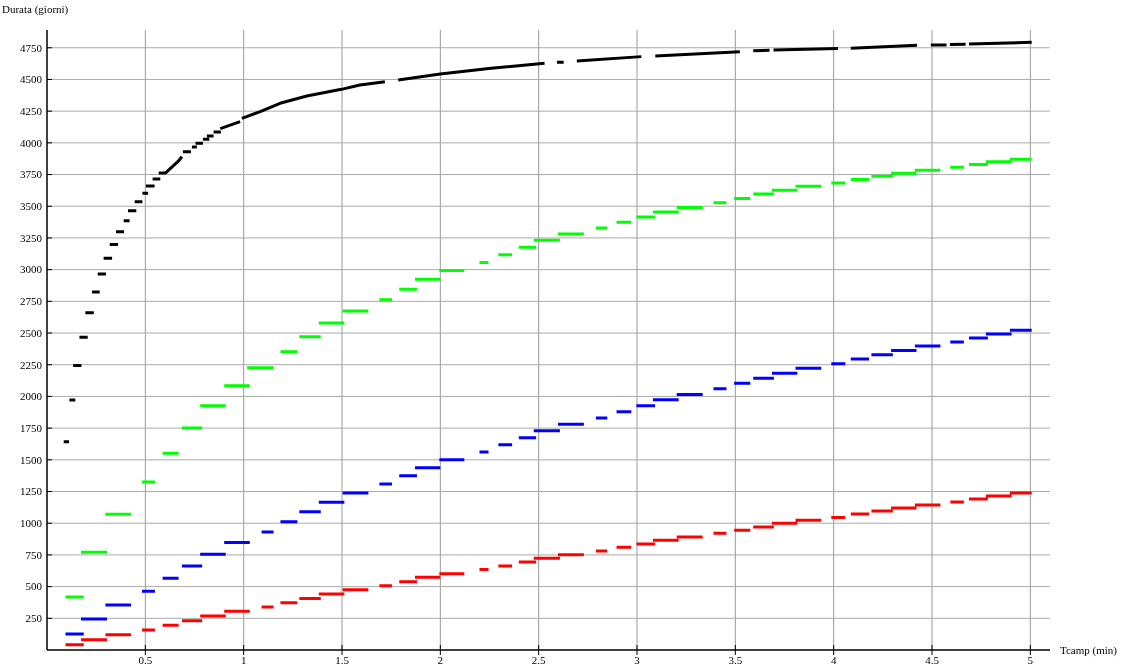  I want to click on y-tick-label: 1000, so click(31, 523).